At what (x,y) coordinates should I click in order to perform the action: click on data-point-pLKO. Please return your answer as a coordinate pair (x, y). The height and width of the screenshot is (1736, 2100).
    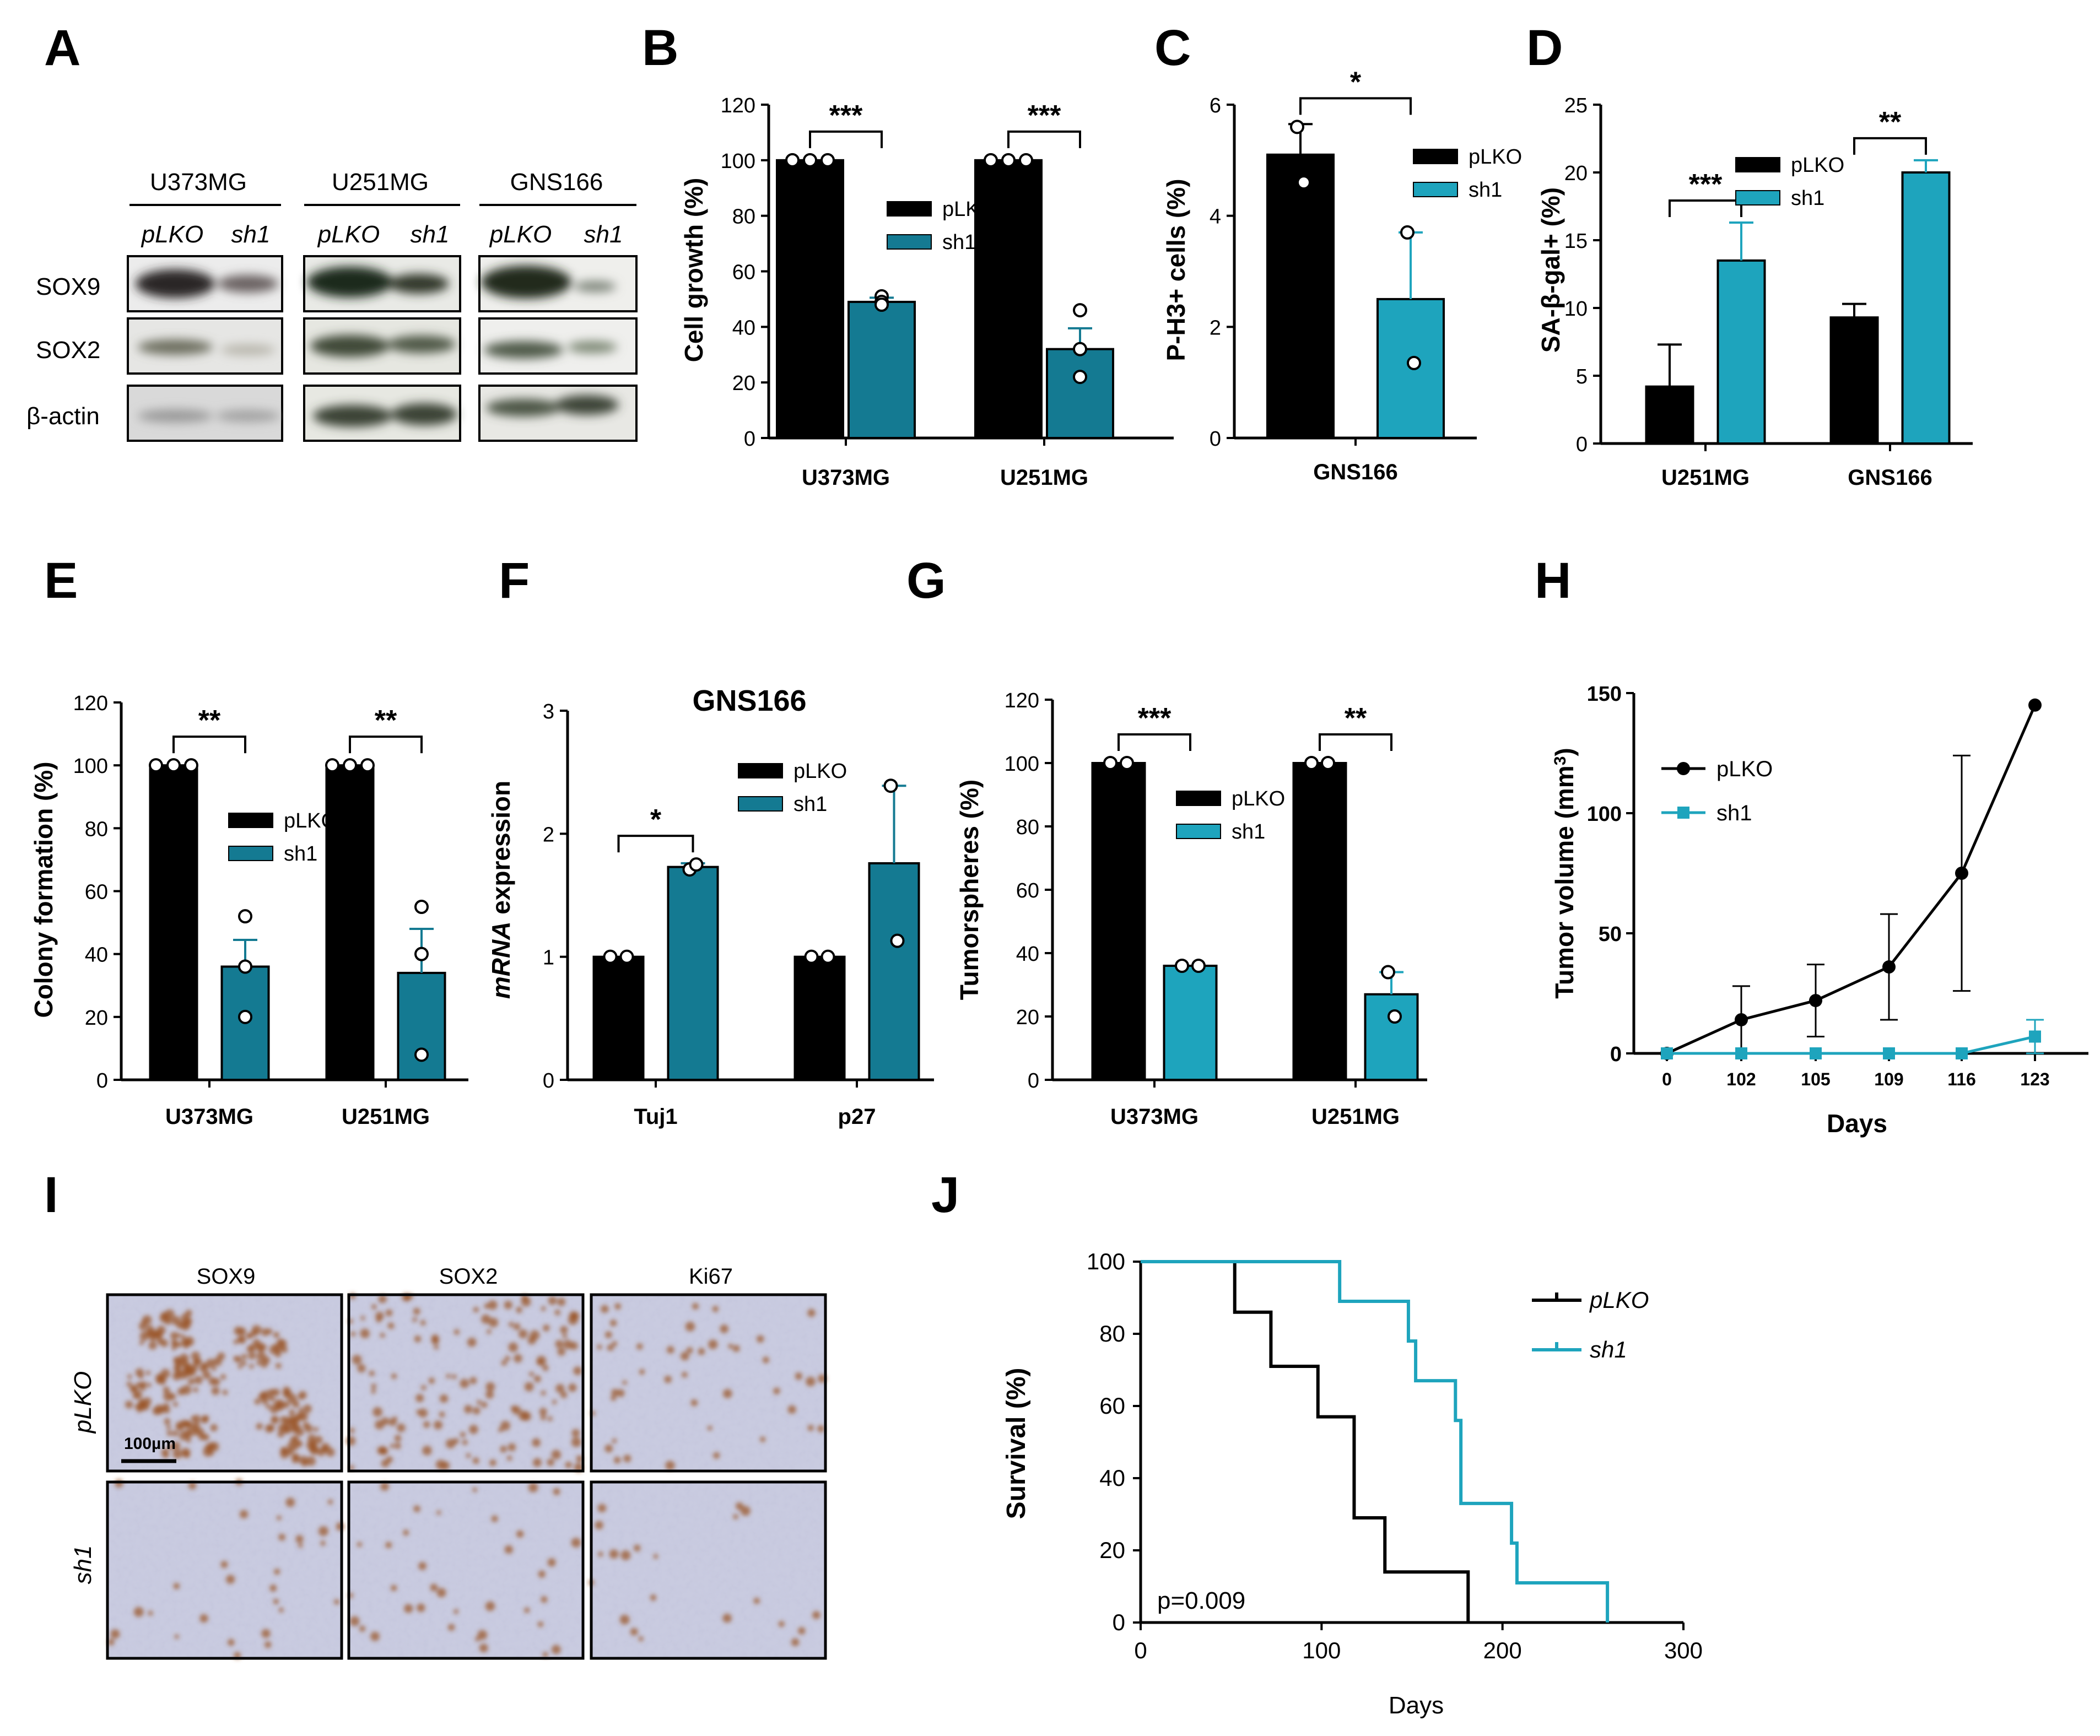
    Looking at the image, I should click on (1961, 873).